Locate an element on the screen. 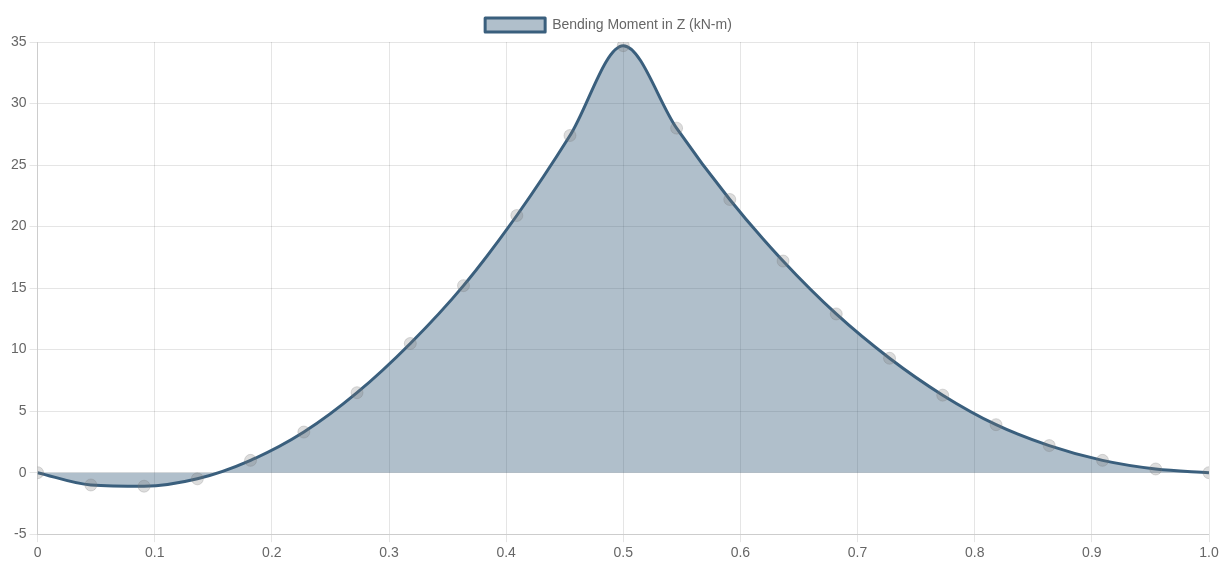 The height and width of the screenshot is (573, 1231). y-tick-label: 35 is located at coordinates (18, 40).